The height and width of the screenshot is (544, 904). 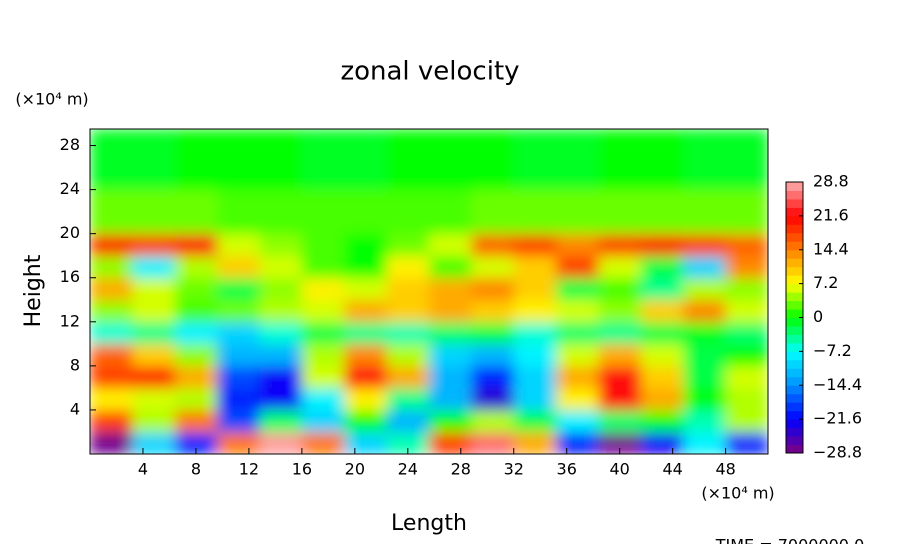 I want to click on x-tick-label: 12, so click(x=249, y=469).